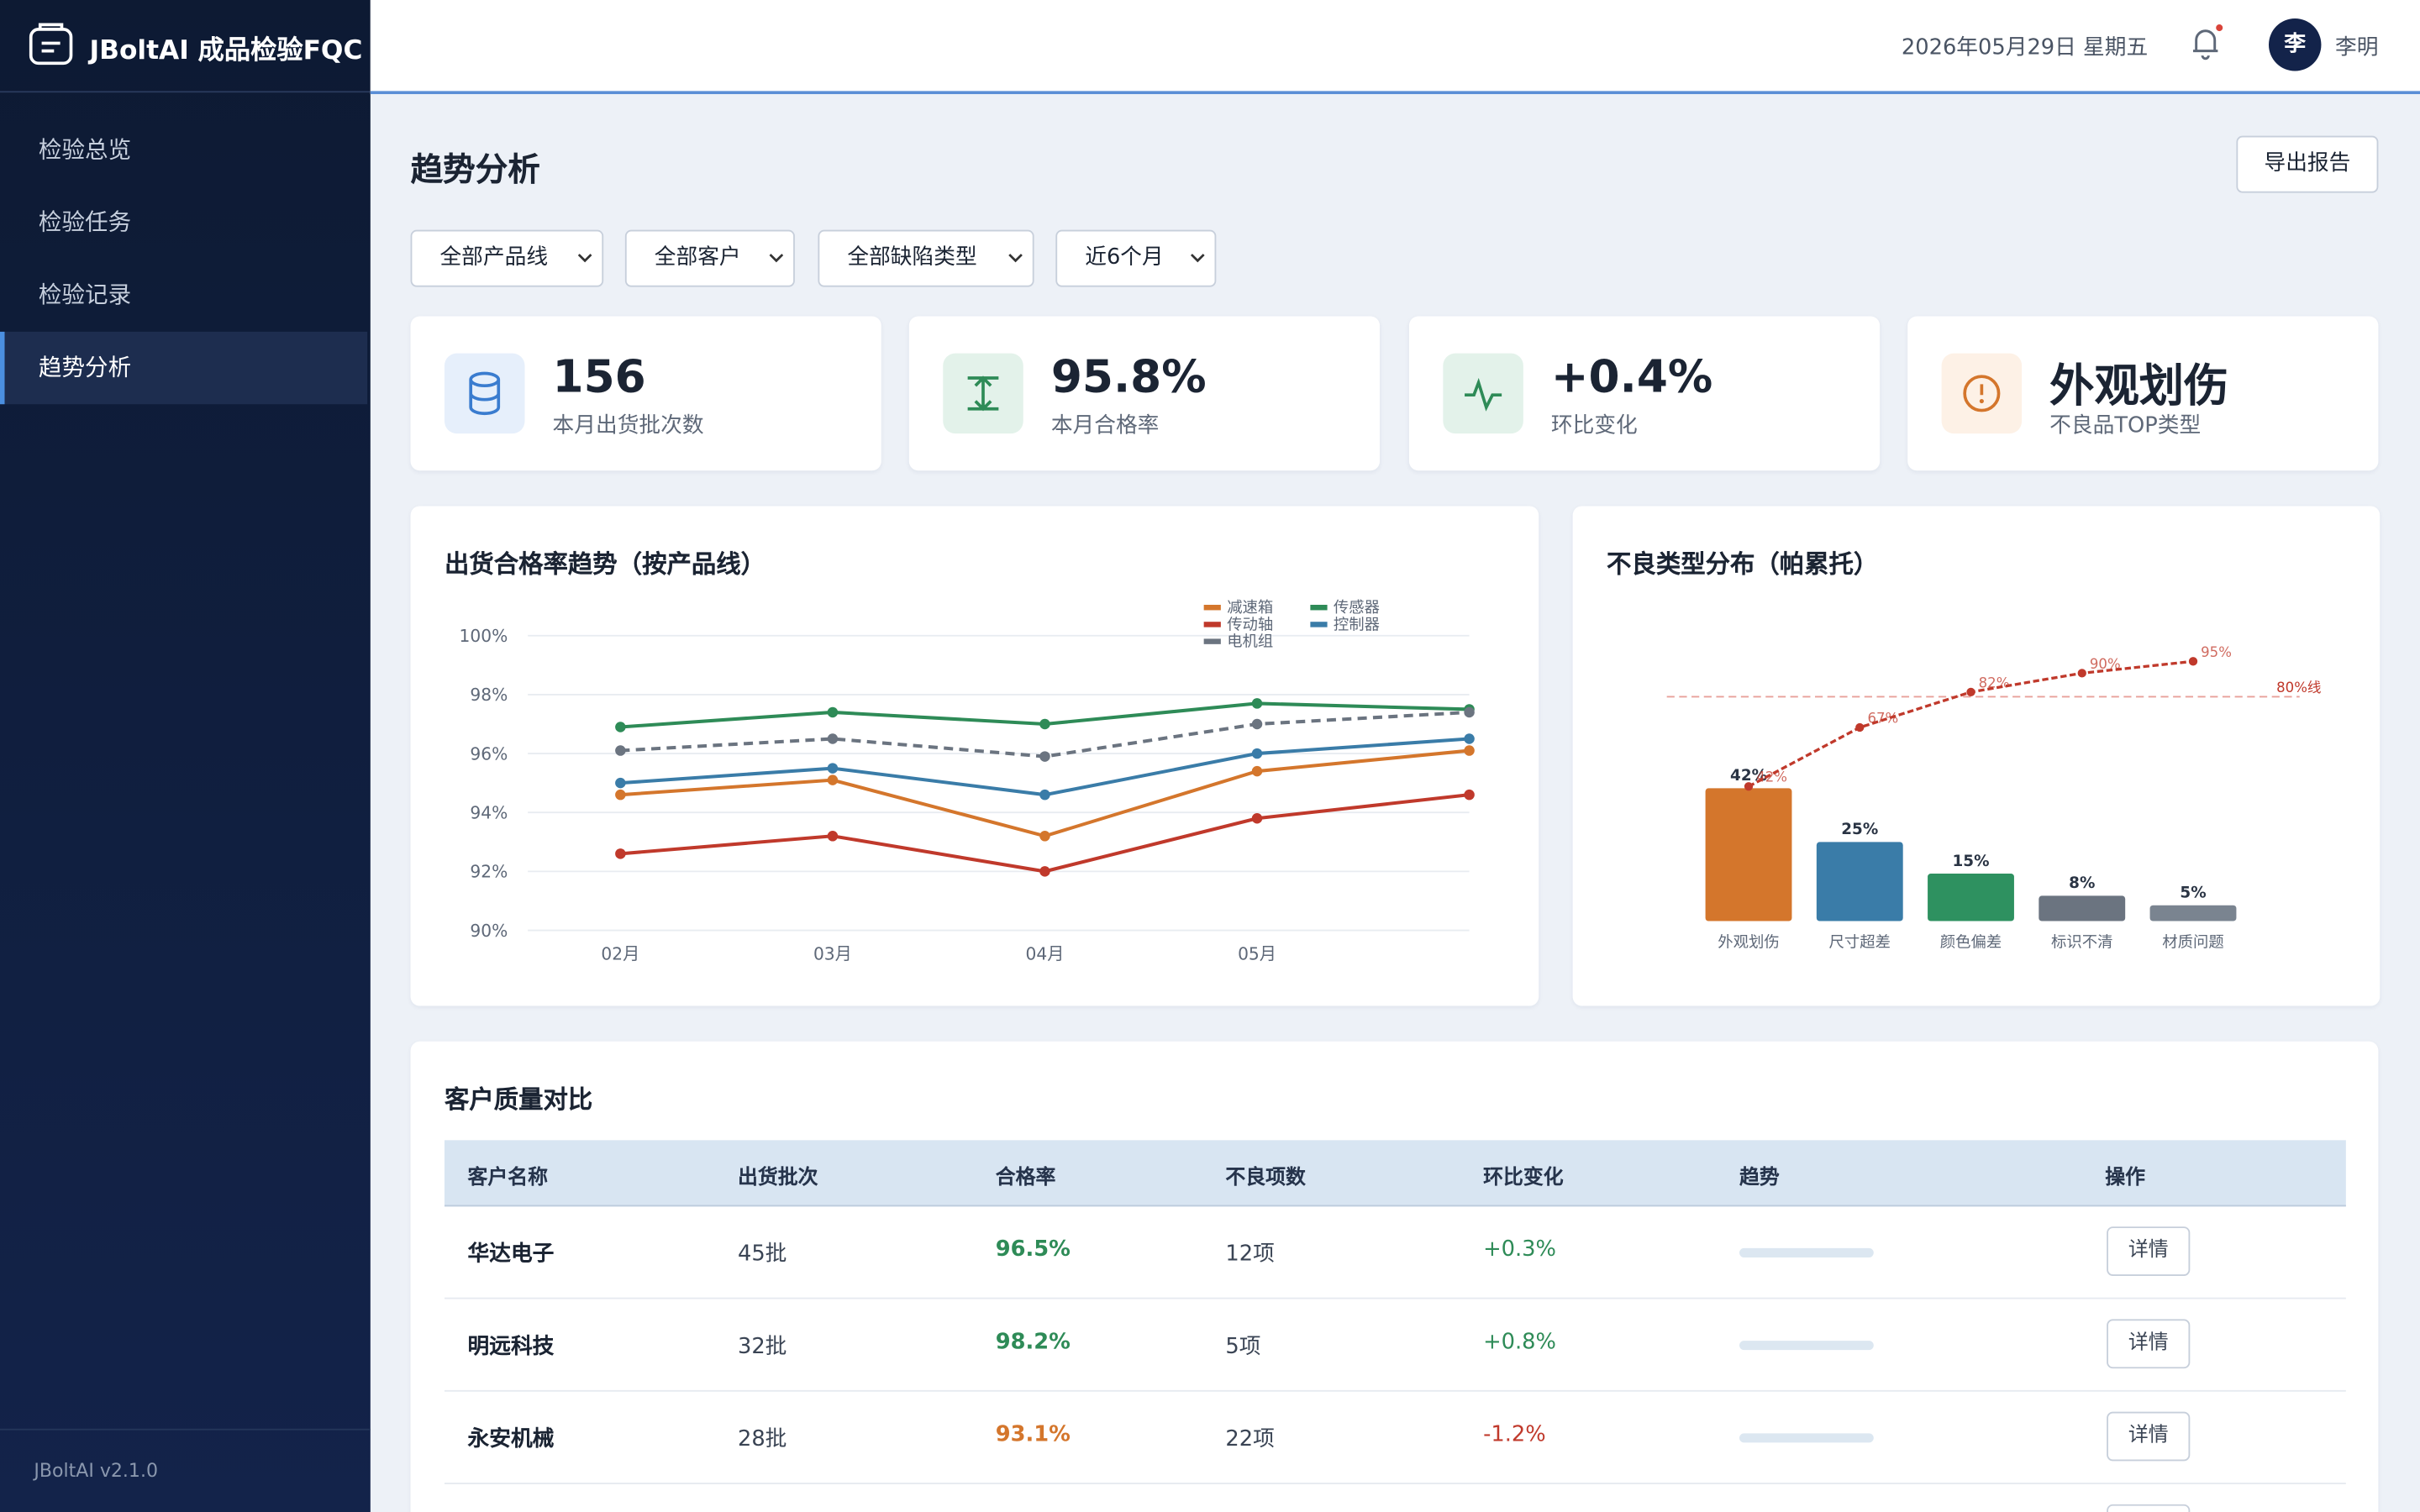 This screenshot has width=2420, height=1512. Describe the element at coordinates (697, 257) in the screenshot. I see `filter-text: 全部客户` at that location.